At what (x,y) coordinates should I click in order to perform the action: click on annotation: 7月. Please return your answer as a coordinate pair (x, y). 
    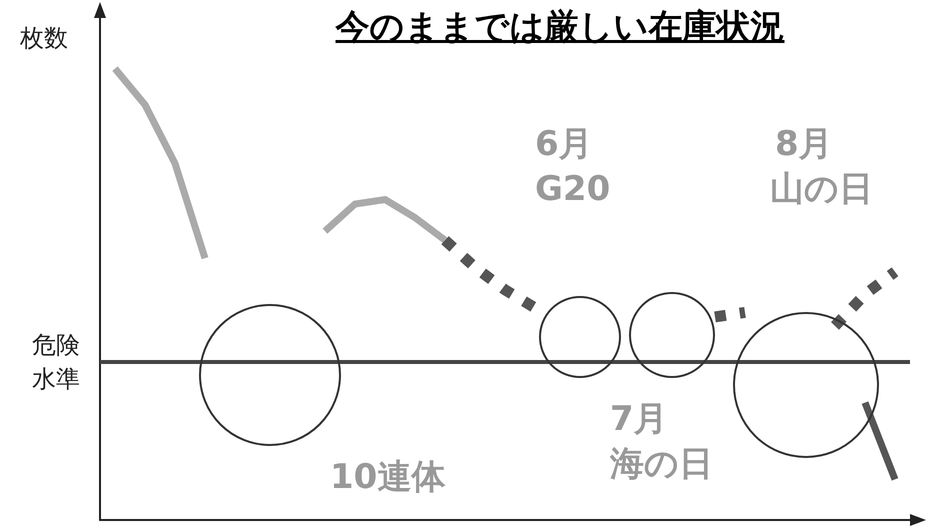
    Looking at the image, I should click on (639, 419).